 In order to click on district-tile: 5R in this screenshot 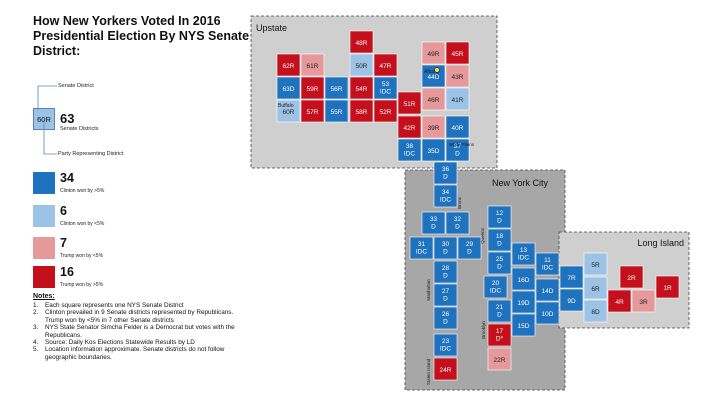, I will do `click(595, 264)`.